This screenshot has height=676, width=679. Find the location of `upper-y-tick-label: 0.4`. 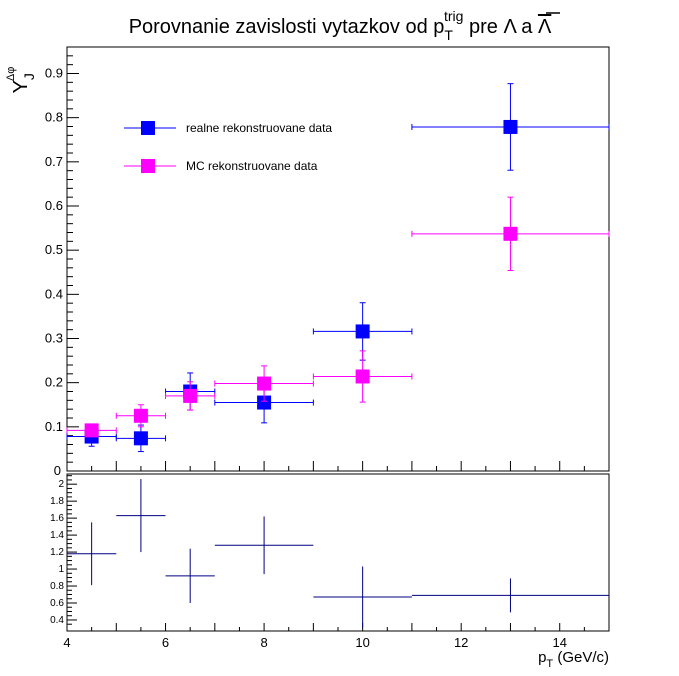

upper-y-tick-label: 0.4 is located at coordinates (54, 293).